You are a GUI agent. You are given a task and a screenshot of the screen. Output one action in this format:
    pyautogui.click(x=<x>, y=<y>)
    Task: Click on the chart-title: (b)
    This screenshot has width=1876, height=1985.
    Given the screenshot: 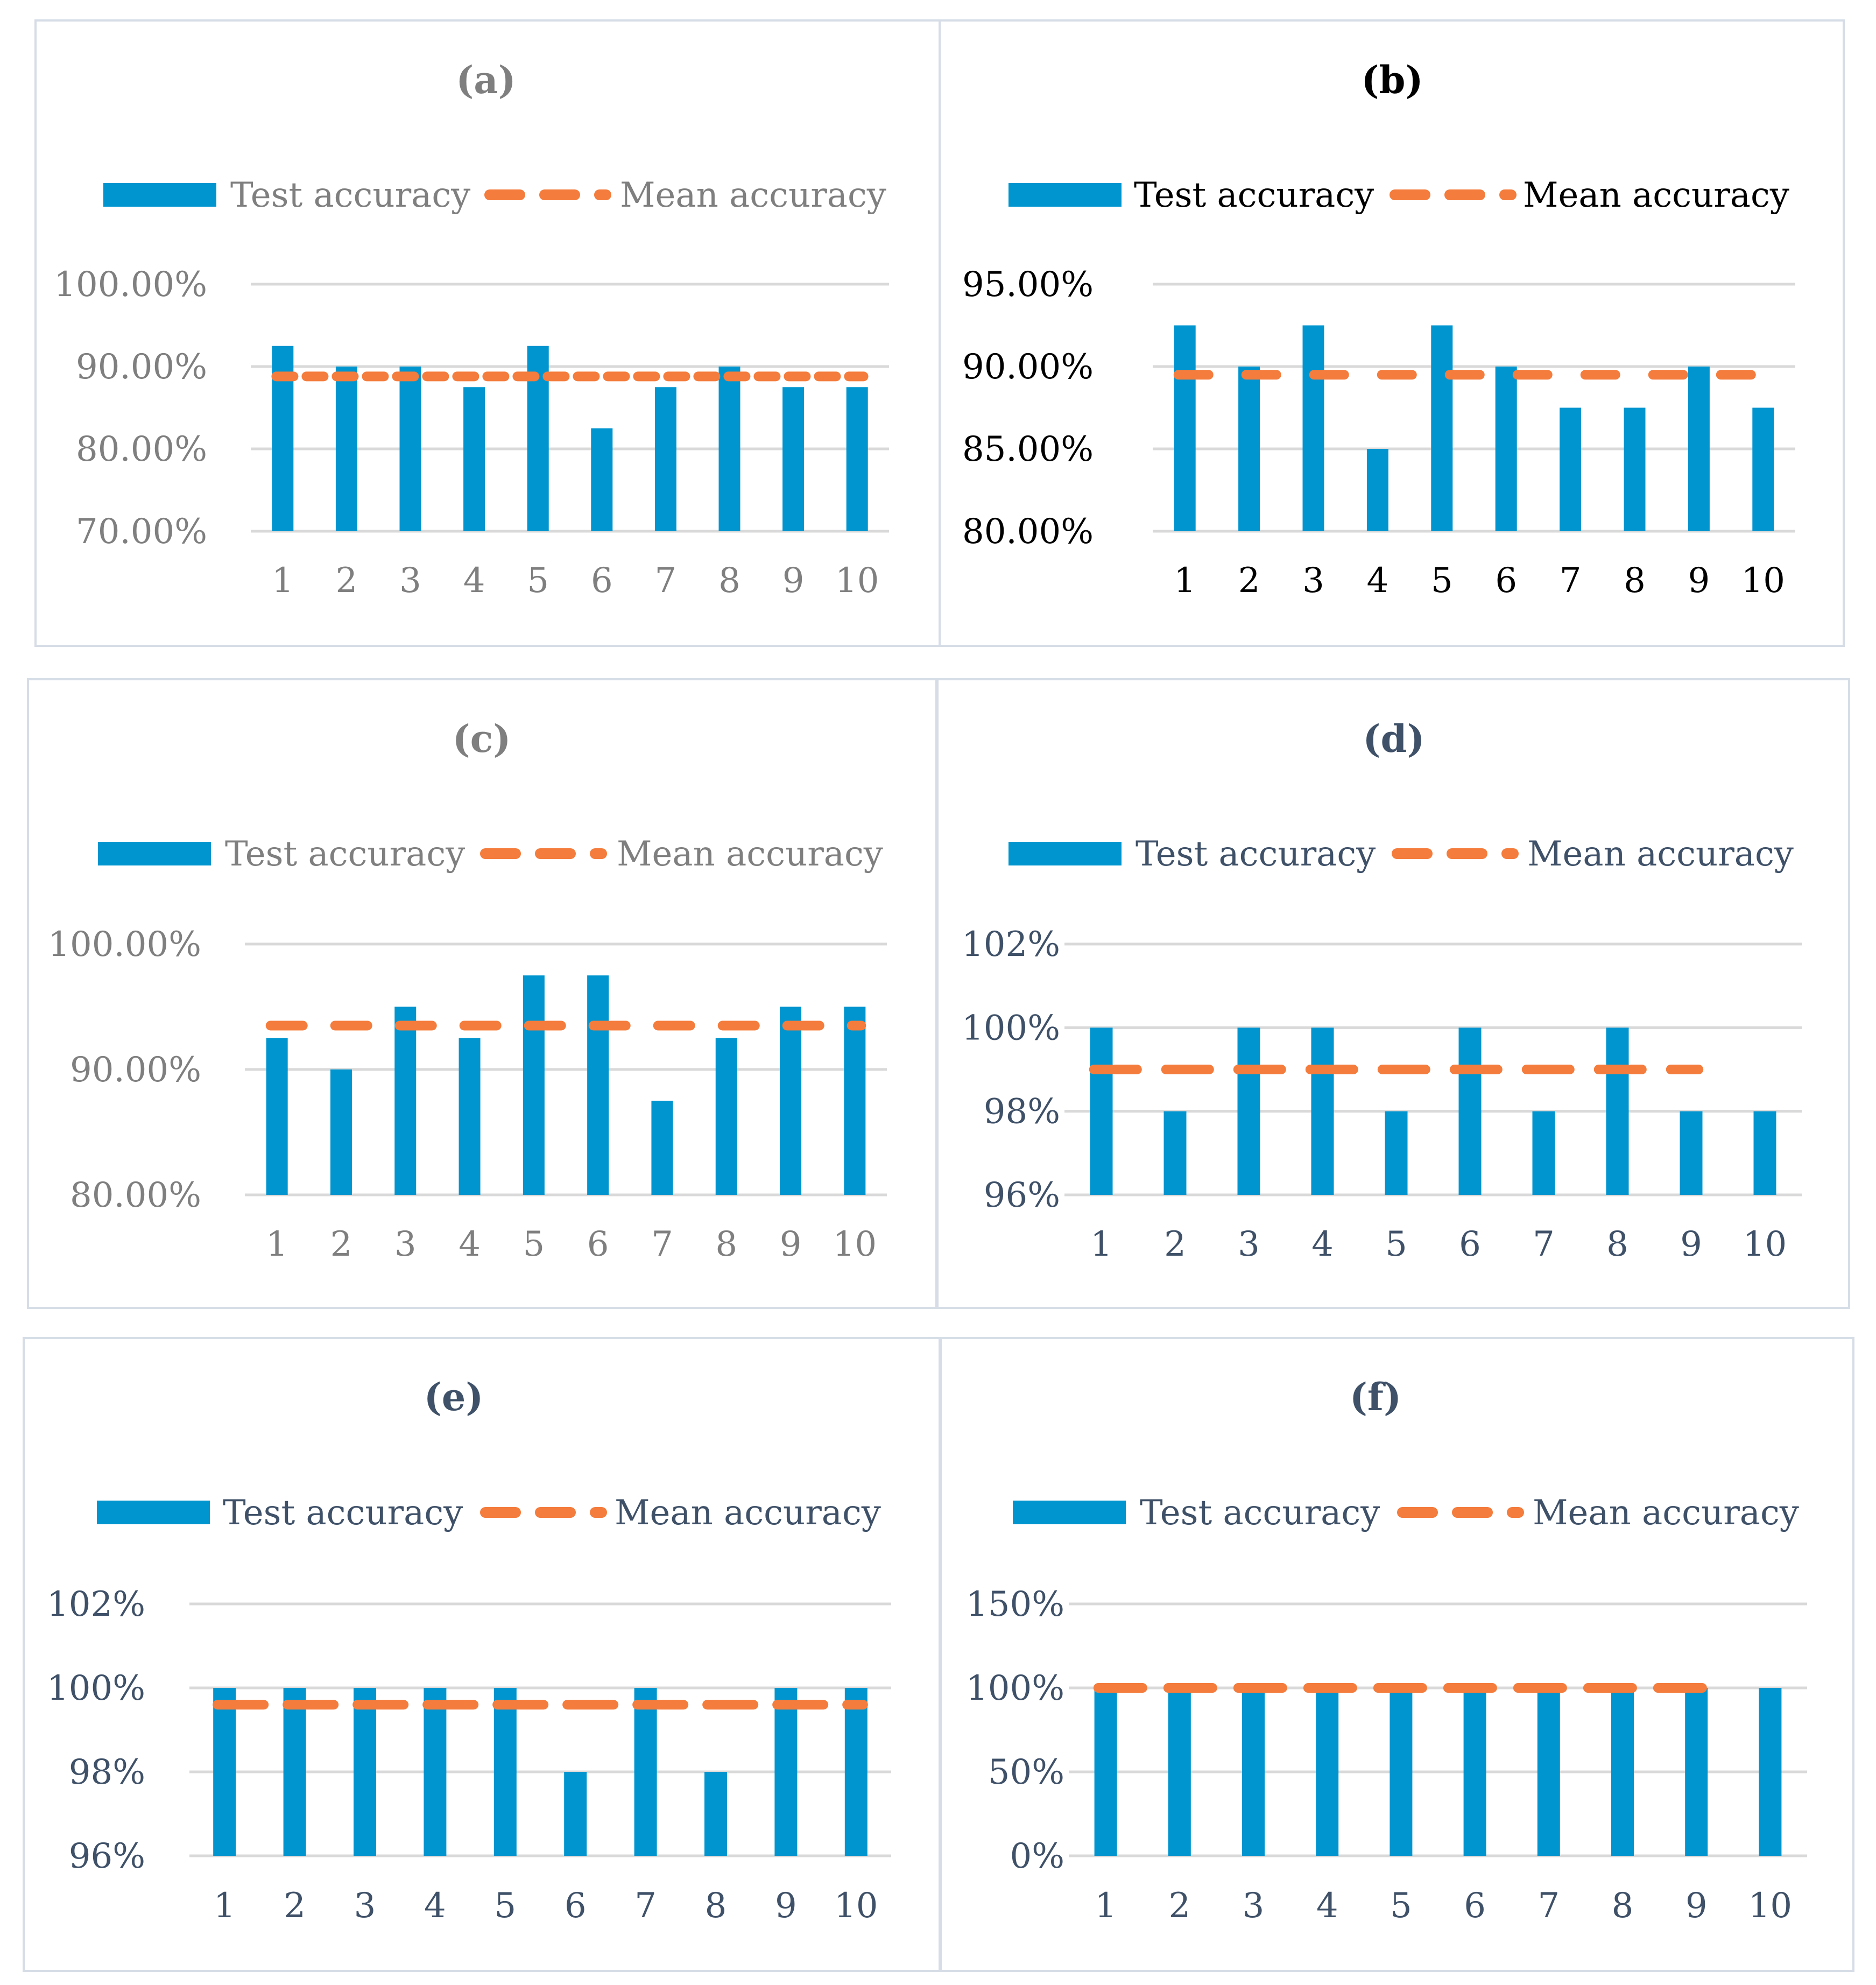 What is the action you would take?
    pyautogui.click(x=1392, y=80)
    